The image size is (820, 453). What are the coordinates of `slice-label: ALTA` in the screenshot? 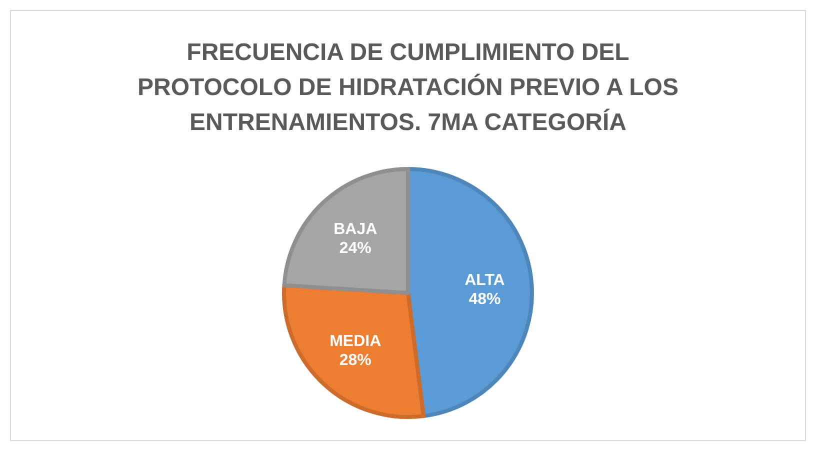 It's located at (485, 280).